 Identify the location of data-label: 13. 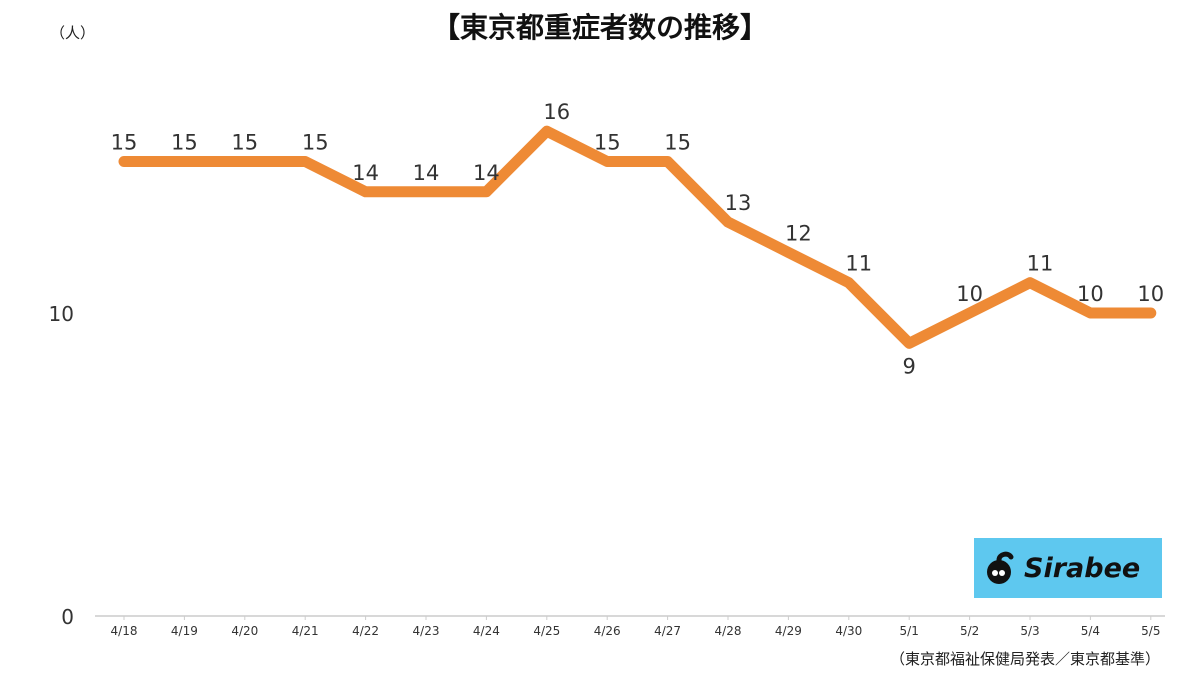
(738, 203).